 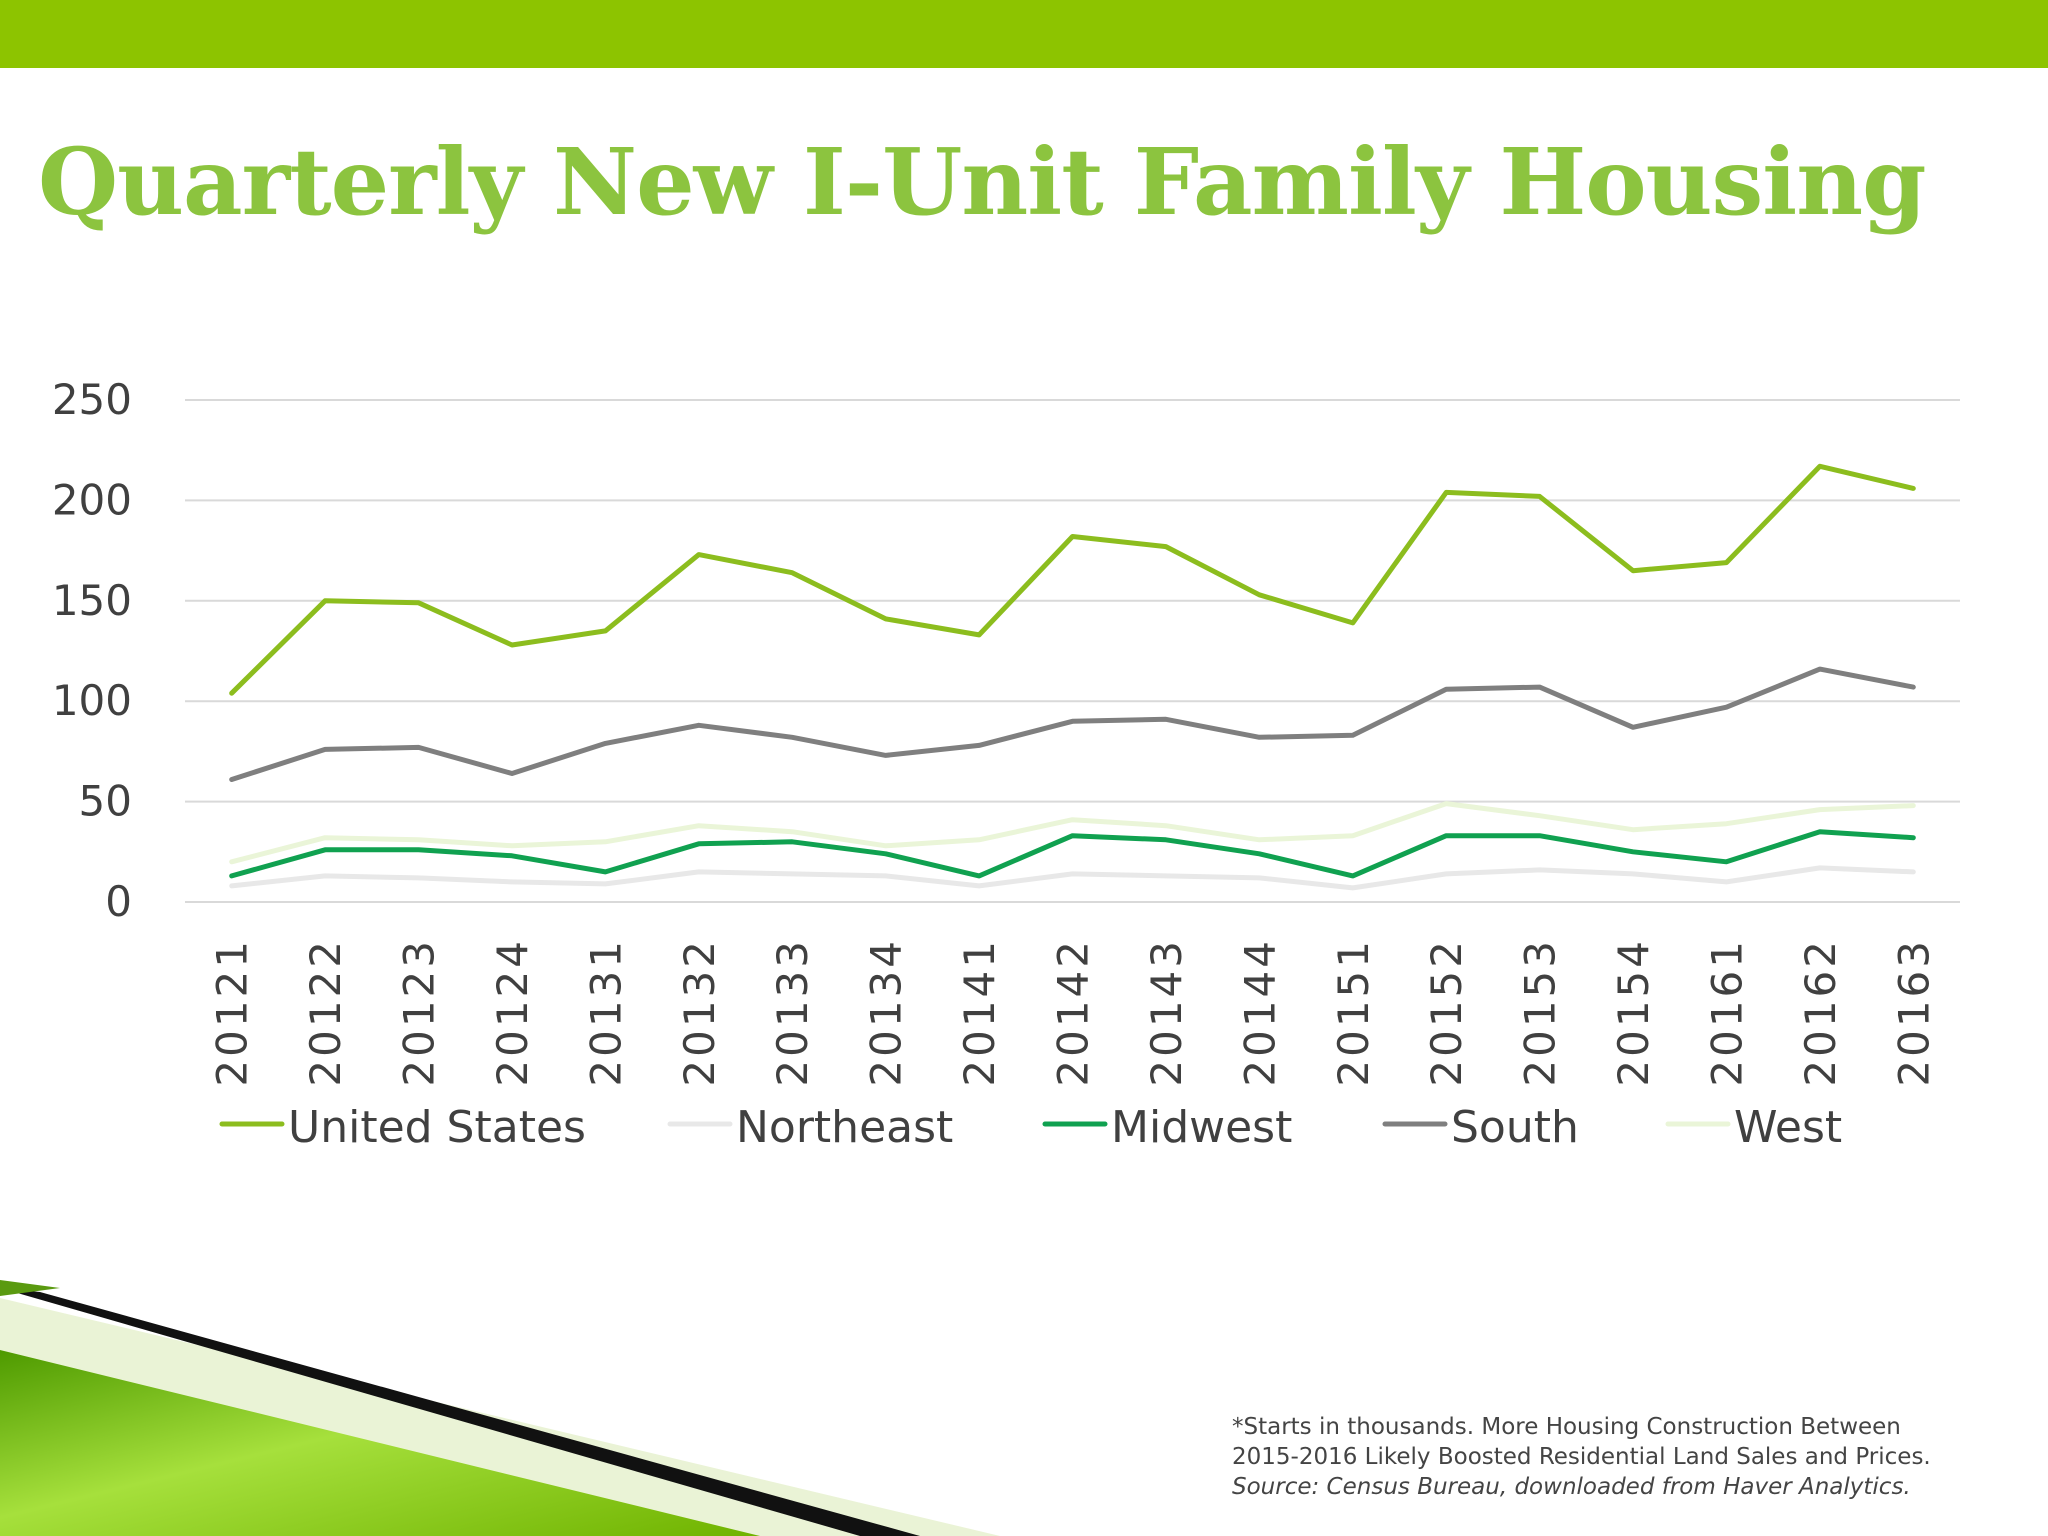 I want to click on x-tick-label: 20132, so click(x=699, y=1012).